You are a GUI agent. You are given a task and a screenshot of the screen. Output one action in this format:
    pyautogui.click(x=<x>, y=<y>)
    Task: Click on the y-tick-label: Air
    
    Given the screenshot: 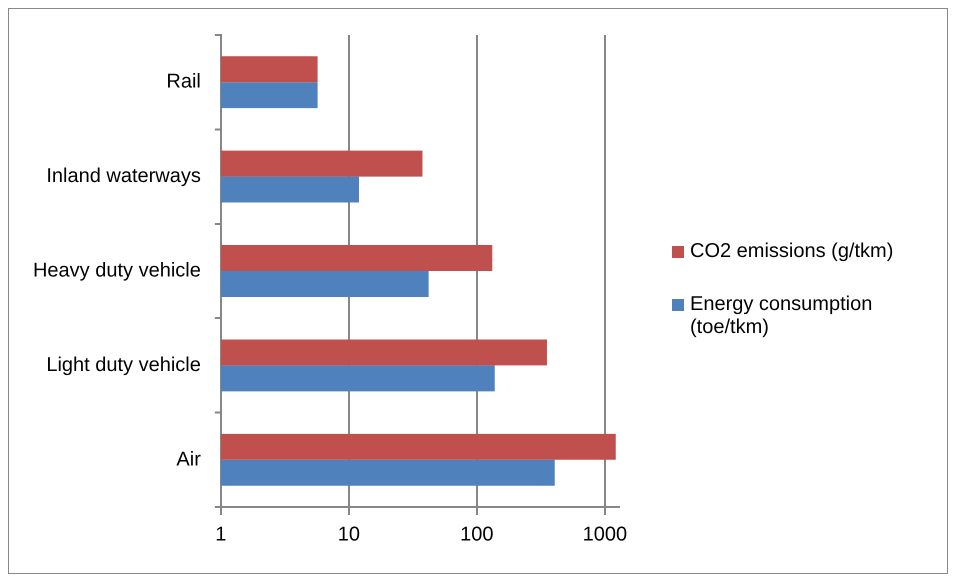 What is the action you would take?
    pyautogui.click(x=189, y=459)
    